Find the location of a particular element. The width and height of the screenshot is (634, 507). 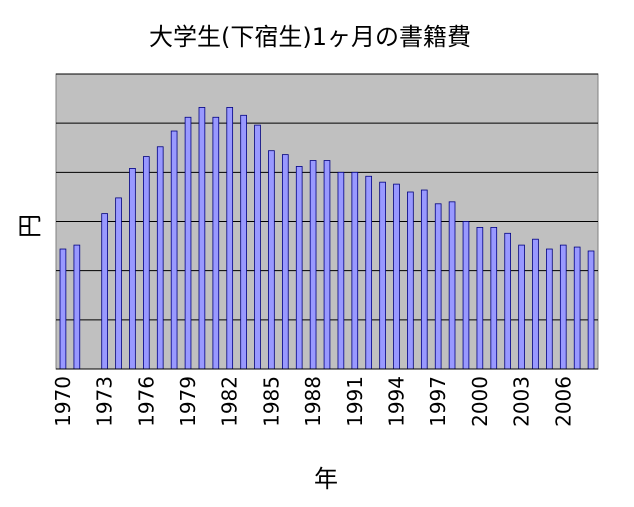

x-tick-label-1979: 1979 is located at coordinates (188, 401).